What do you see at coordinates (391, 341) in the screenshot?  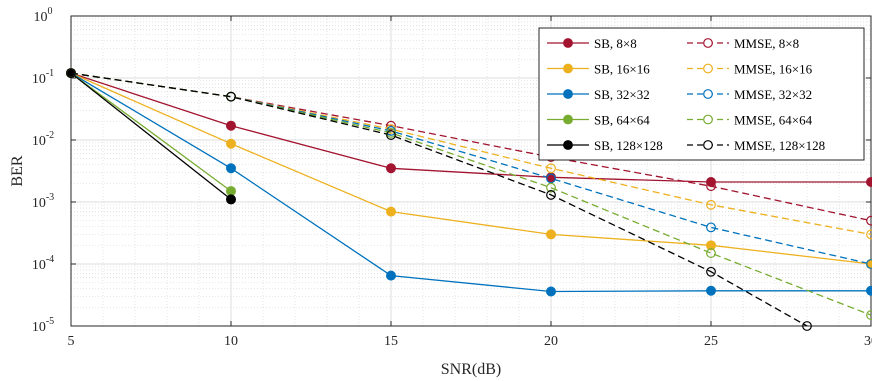 I see `x-tick-label: 15` at bounding box center [391, 341].